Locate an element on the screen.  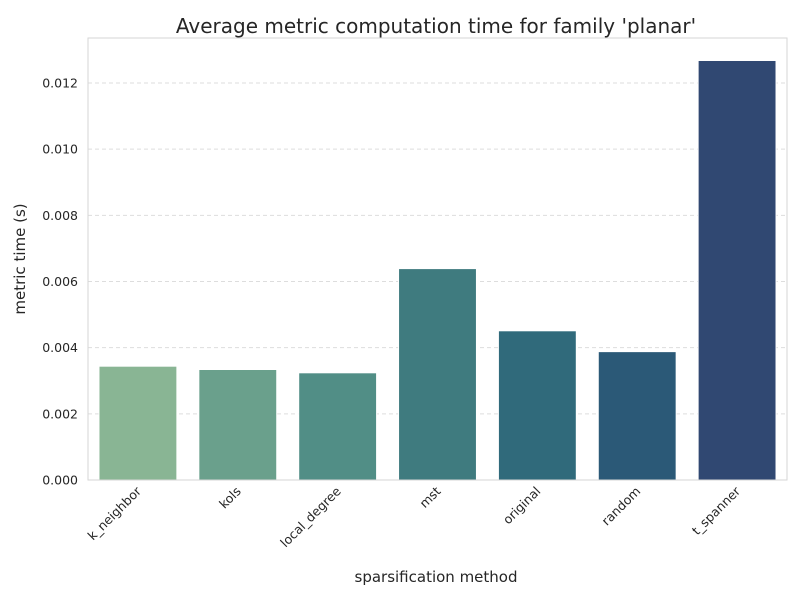
bar-k-neighbor is located at coordinates (138, 423).